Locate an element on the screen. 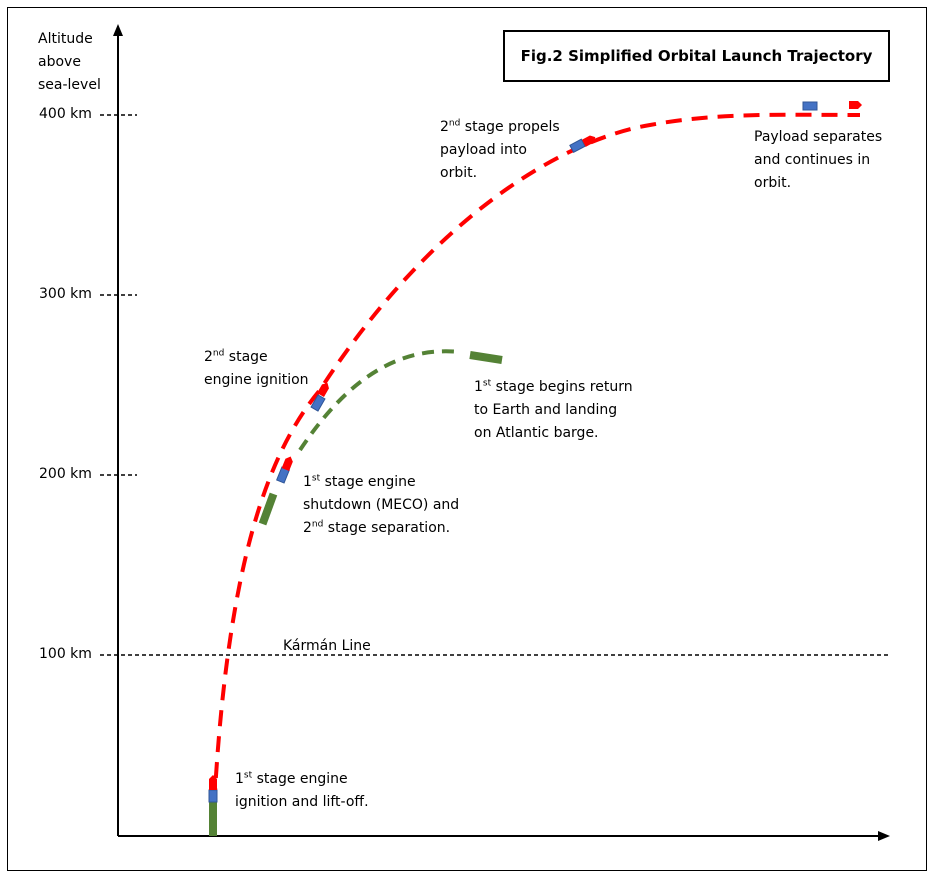 Image resolution: width=935 pixels, height=880 pixels. ignition-payload is located at coordinates (318, 403).